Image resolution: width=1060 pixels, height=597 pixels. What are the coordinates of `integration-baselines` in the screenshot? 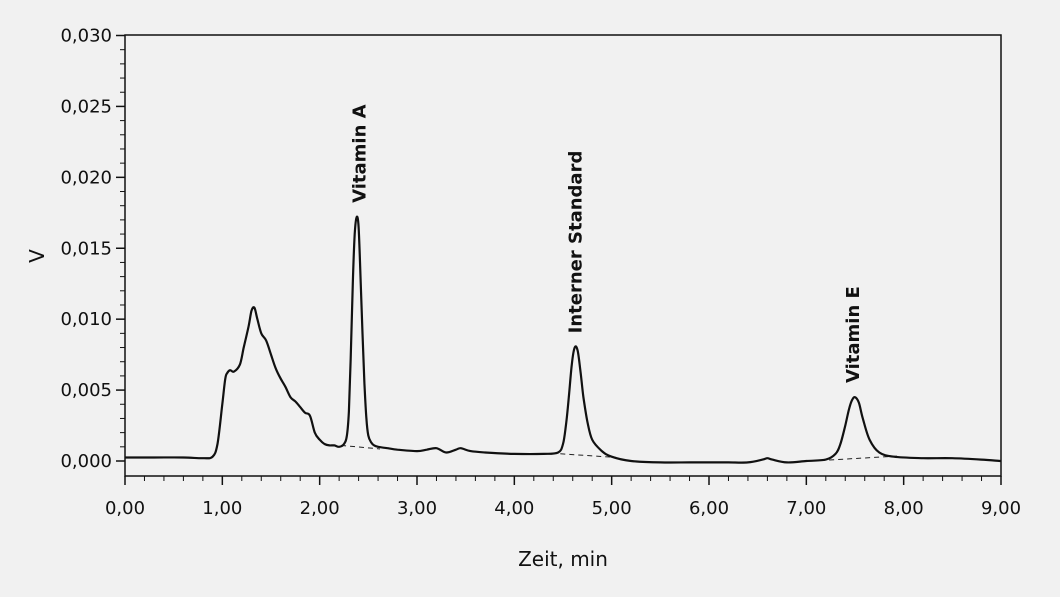 It's located at (620, 453).